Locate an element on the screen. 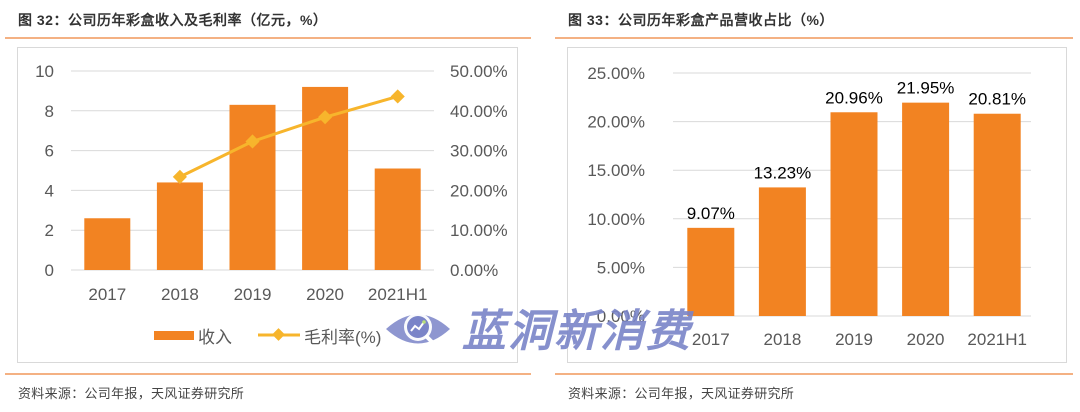 This screenshot has width=1080, height=412. data-label: 20.81% is located at coordinates (997, 99).